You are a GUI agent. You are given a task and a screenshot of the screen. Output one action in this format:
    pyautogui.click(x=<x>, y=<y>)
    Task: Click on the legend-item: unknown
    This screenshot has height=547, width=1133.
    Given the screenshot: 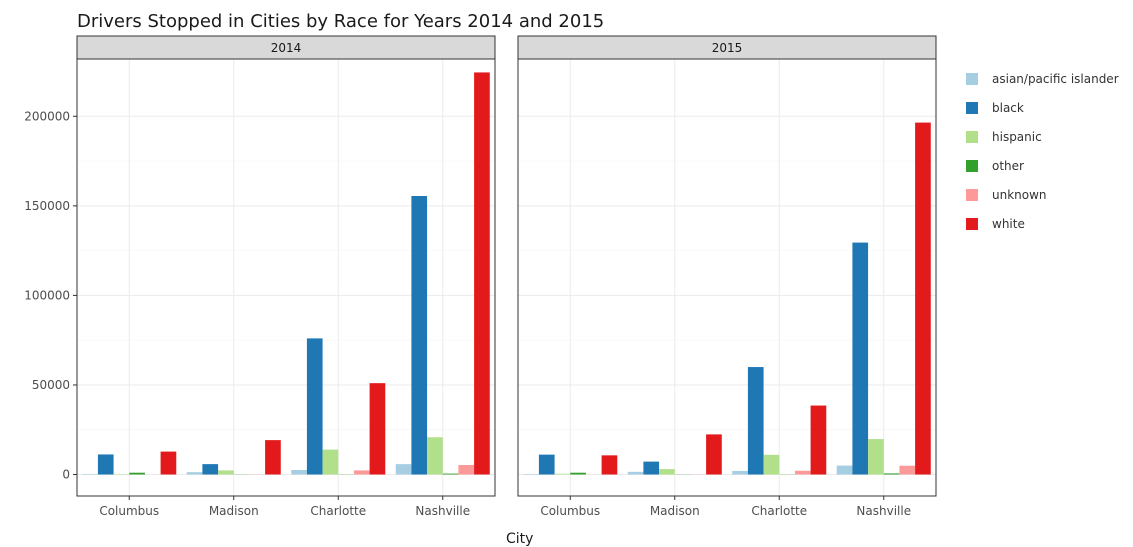 What is the action you would take?
    pyautogui.click(x=1042, y=194)
    